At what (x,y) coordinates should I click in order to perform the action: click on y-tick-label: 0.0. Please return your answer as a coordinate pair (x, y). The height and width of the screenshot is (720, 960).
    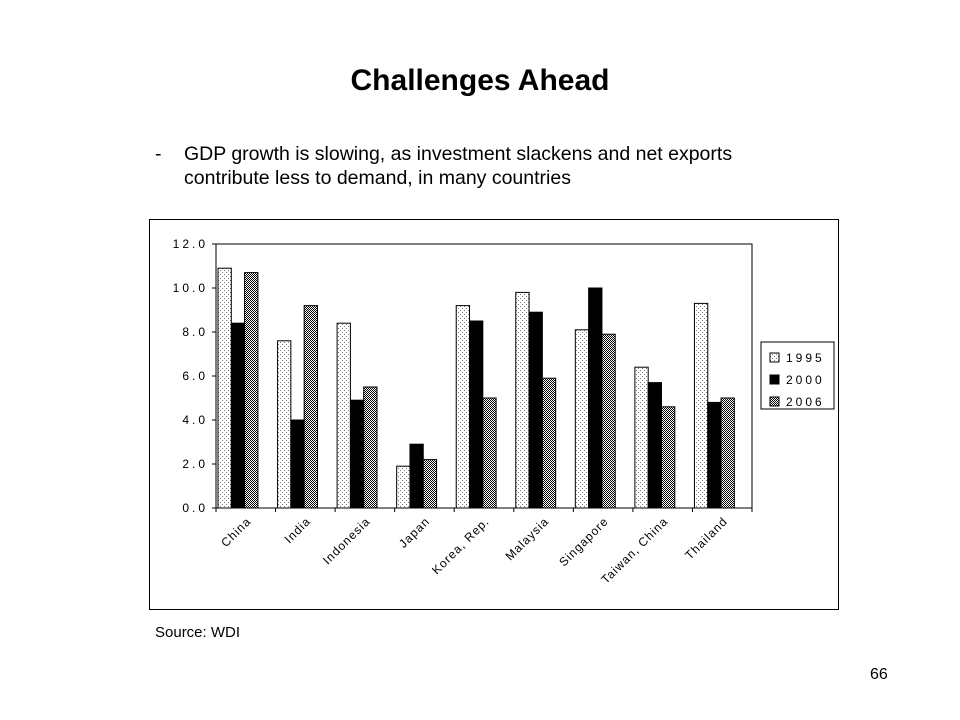
    Looking at the image, I should click on (195, 508).